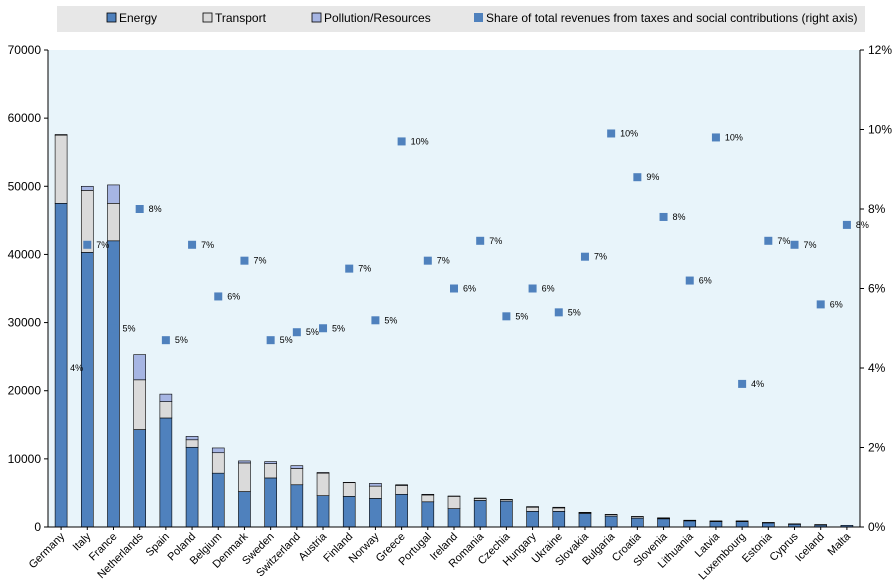  I want to click on y-left-tick-label: 30000, so click(25, 323).